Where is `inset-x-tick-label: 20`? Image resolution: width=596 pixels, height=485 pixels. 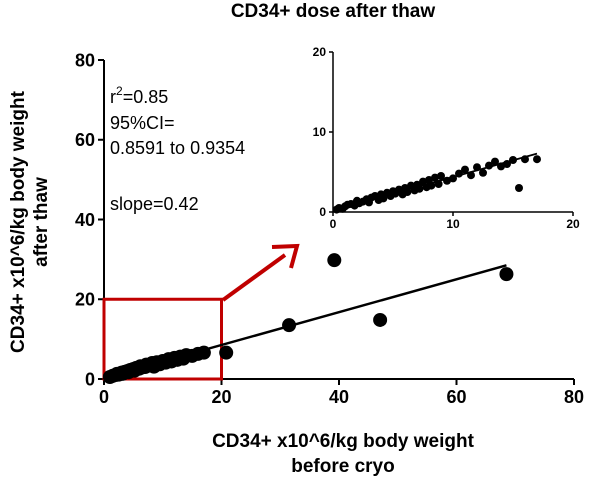
inset-x-tick-label: 20 is located at coordinates (573, 224).